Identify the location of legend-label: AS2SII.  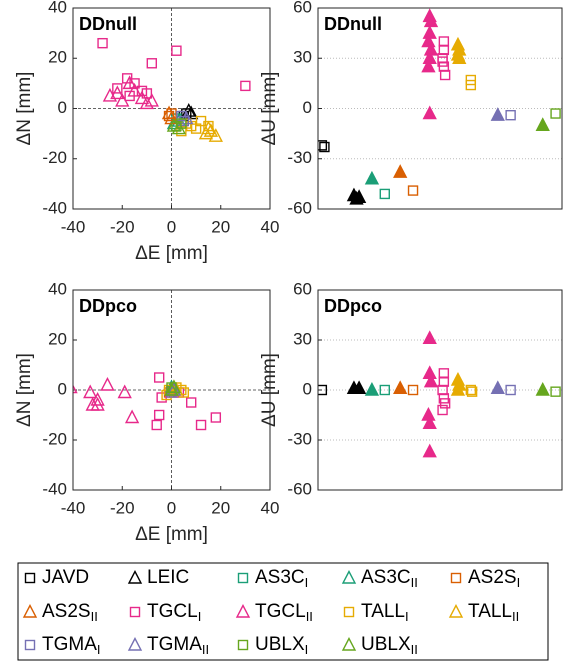
(70, 612).